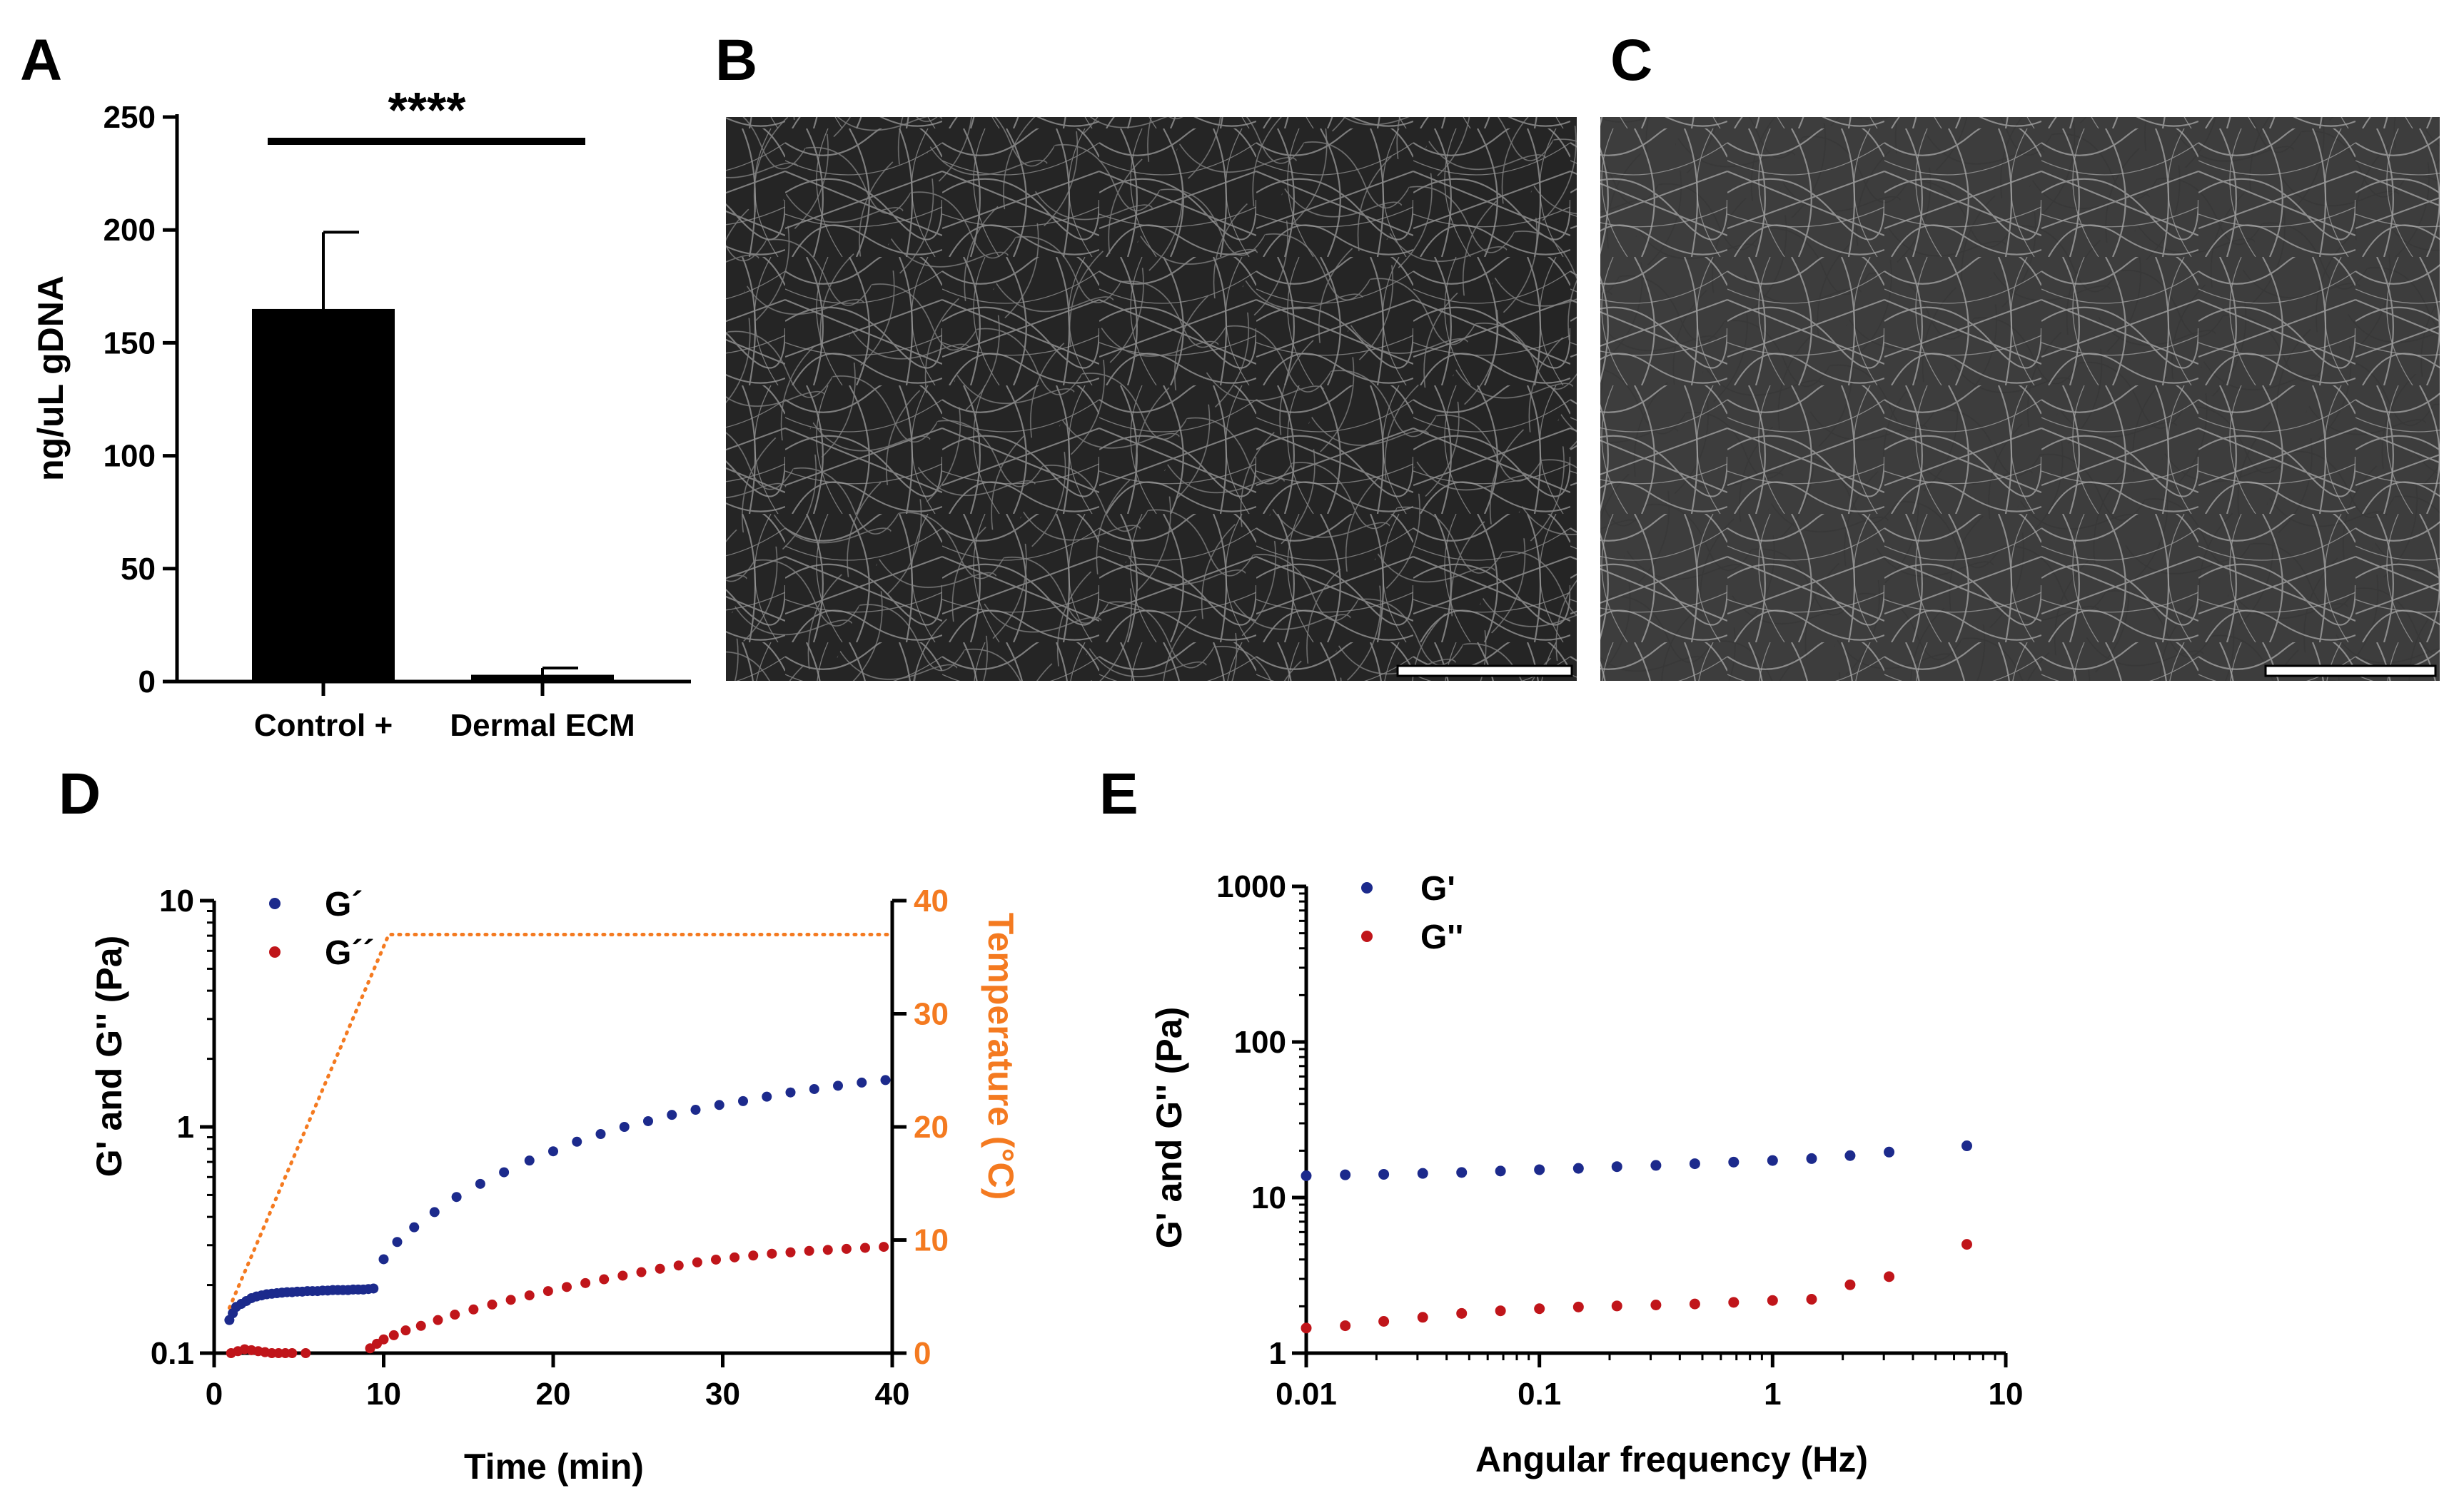 This screenshot has height=1503, width=2464. I want to click on panel-a-y-tick-label: 200, so click(129, 230).